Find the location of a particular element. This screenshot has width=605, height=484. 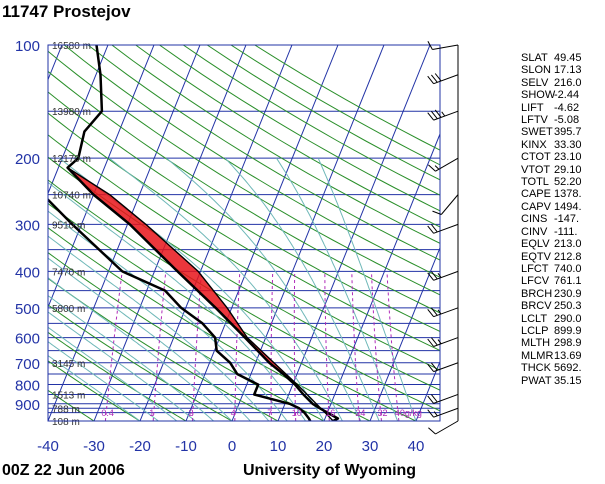

temperature-tick-label: -40 is located at coordinates (48, 446).